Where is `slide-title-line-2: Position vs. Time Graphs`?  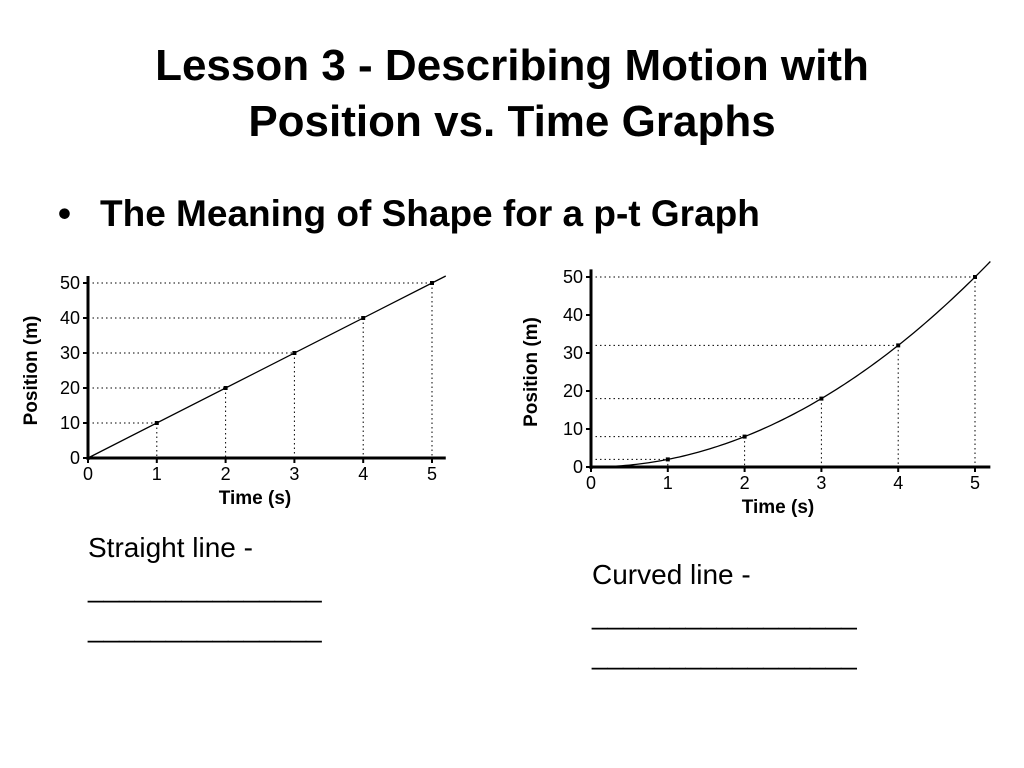
slide-title-line-2: Position vs. Time Graphs is located at coordinates (512, 121).